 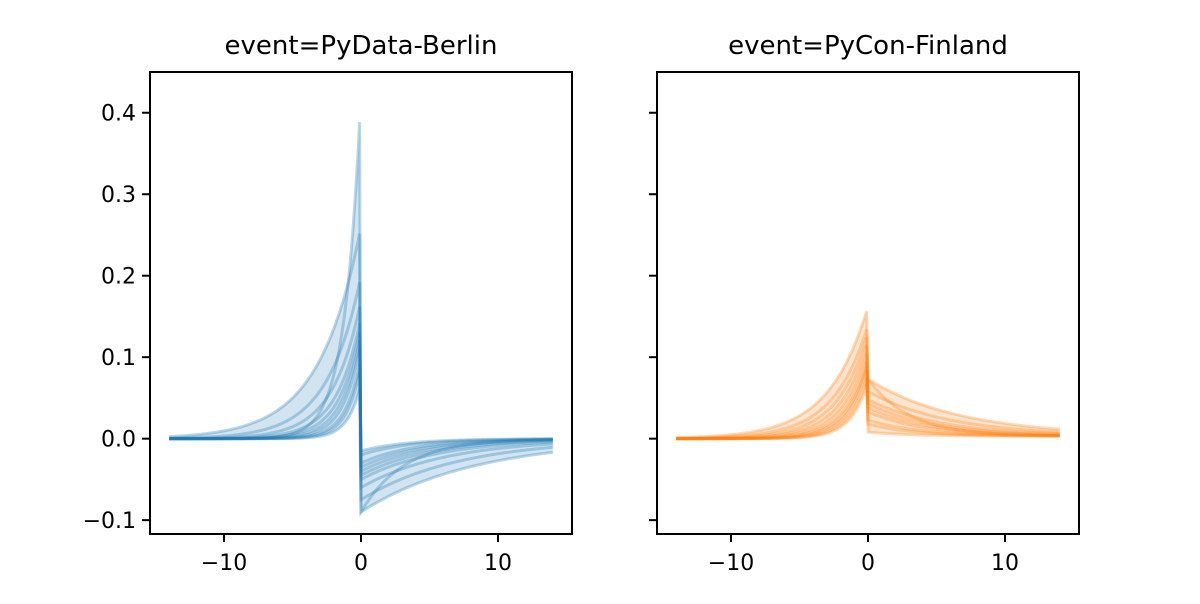 What do you see at coordinates (868, 46) in the screenshot?
I see `panel-title: event=PyCon-Finland` at bounding box center [868, 46].